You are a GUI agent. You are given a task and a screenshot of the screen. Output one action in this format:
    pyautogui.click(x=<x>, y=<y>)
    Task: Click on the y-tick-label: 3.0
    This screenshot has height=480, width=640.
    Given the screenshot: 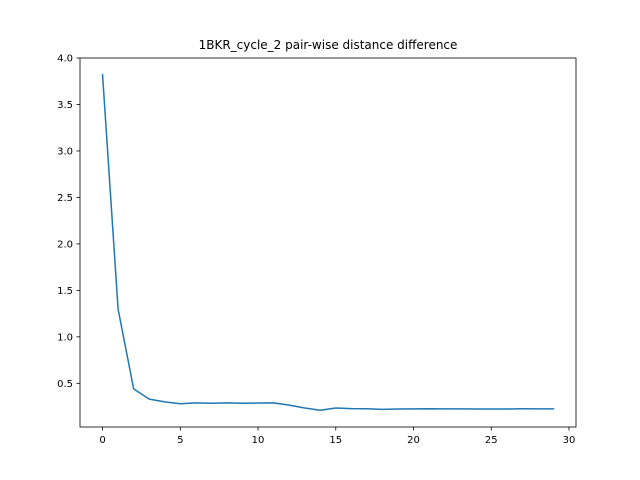 What is the action you would take?
    pyautogui.click(x=65, y=151)
    